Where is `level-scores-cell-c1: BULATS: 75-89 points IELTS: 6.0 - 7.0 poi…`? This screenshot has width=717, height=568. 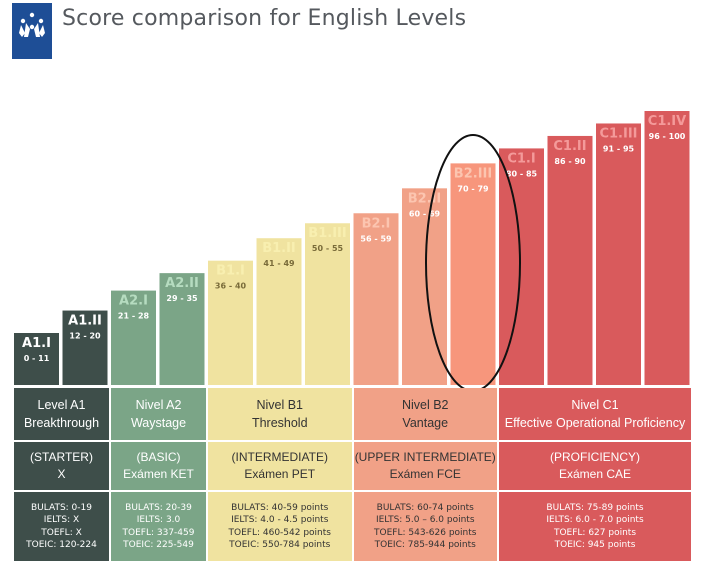 level-scores-cell-c1: BULATS: 75-89 points IELTS: 6.0 - 7.0 poi… is located at coordinates (595, 526).